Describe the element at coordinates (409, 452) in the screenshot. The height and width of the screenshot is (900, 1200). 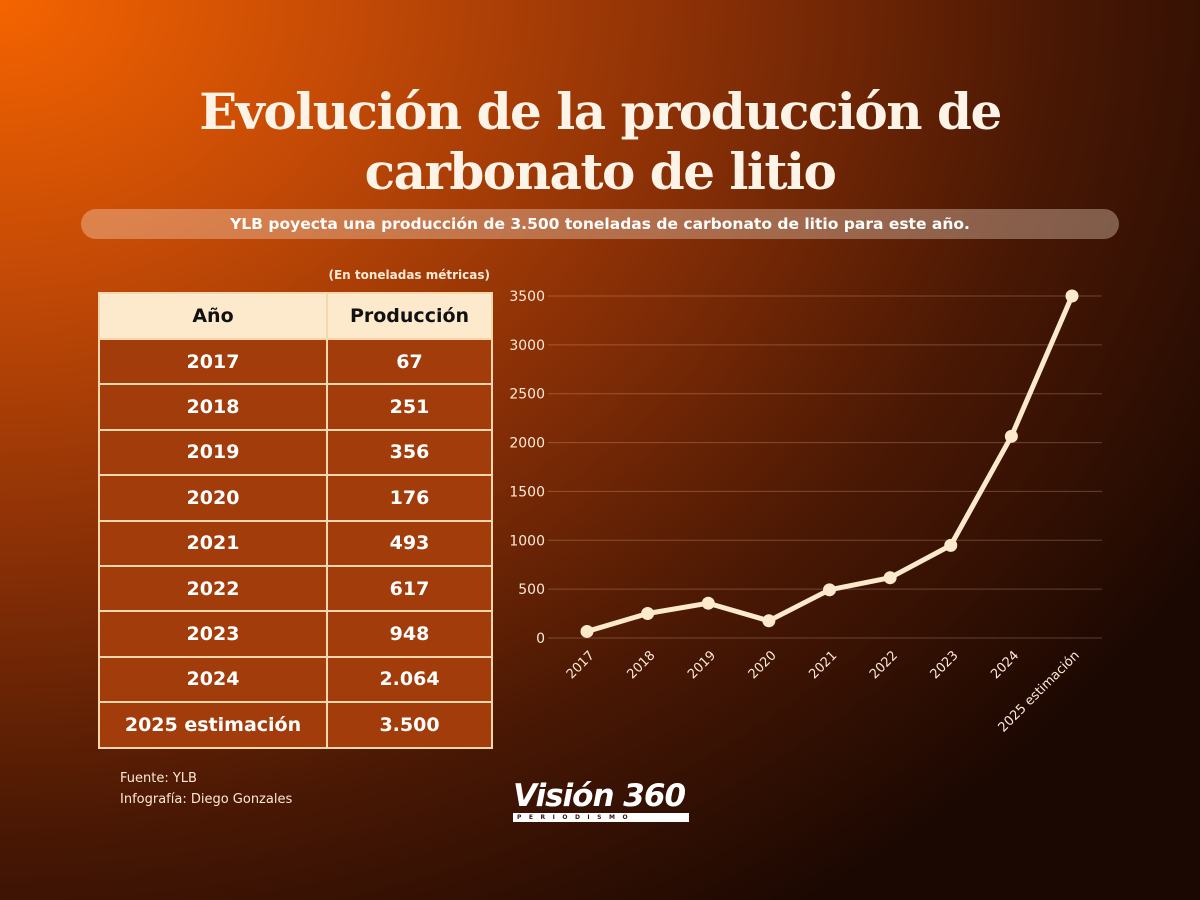
I see `production-cell: 356` at that location.